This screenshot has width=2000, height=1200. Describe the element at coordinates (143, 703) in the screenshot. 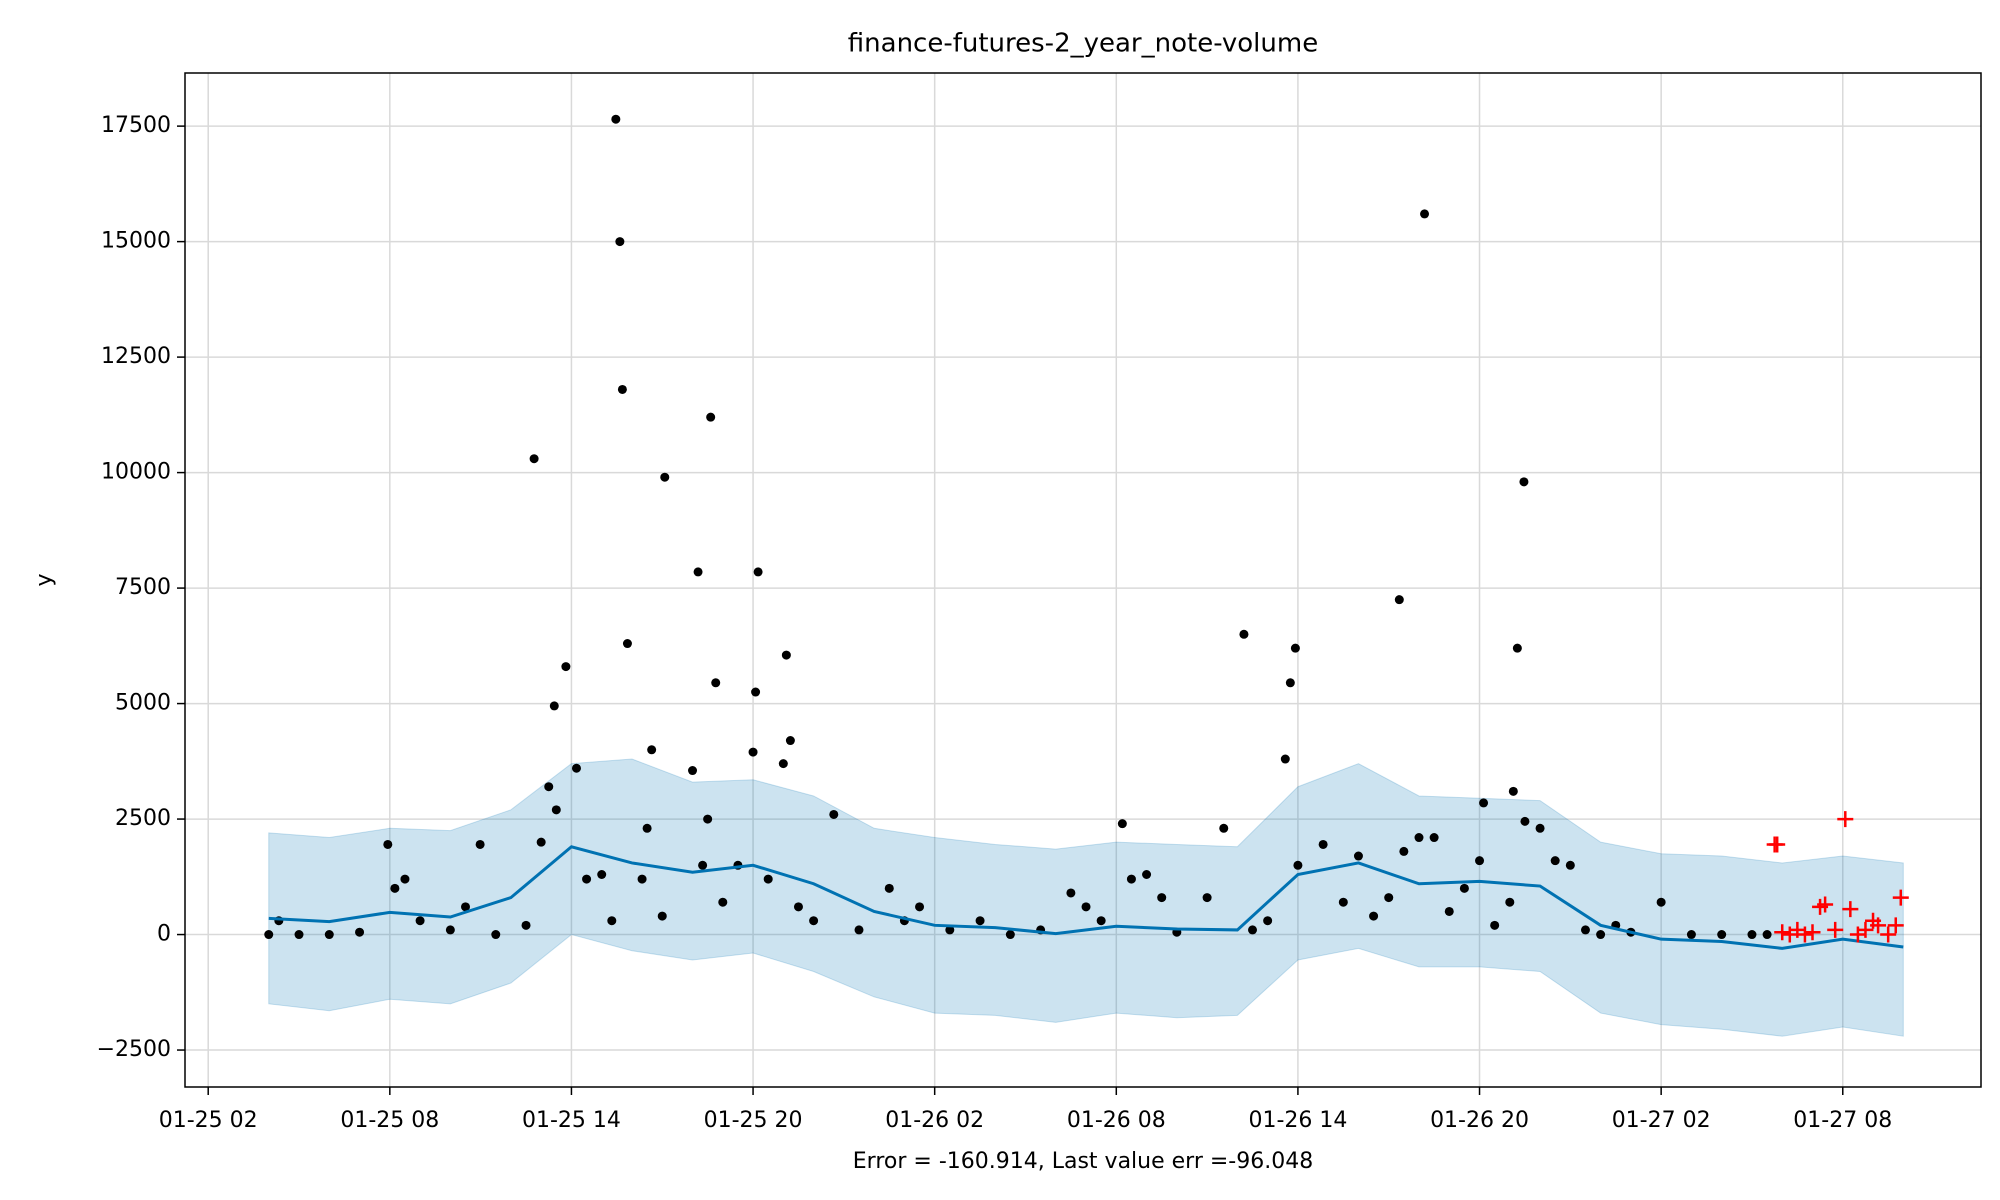

I see `y-tick-label: 5000` at that location.